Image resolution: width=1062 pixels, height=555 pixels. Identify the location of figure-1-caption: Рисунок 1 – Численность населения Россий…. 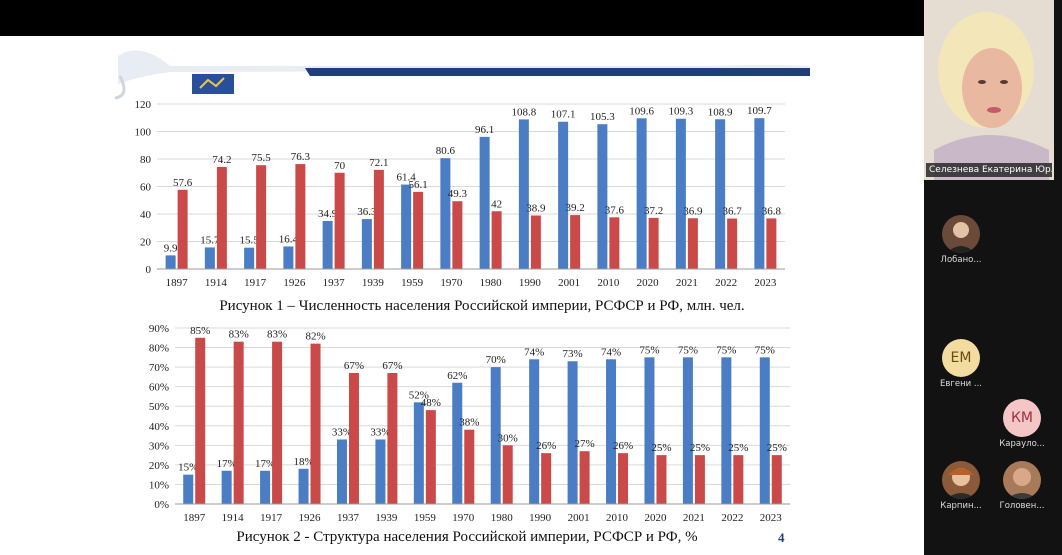
(482, 306).